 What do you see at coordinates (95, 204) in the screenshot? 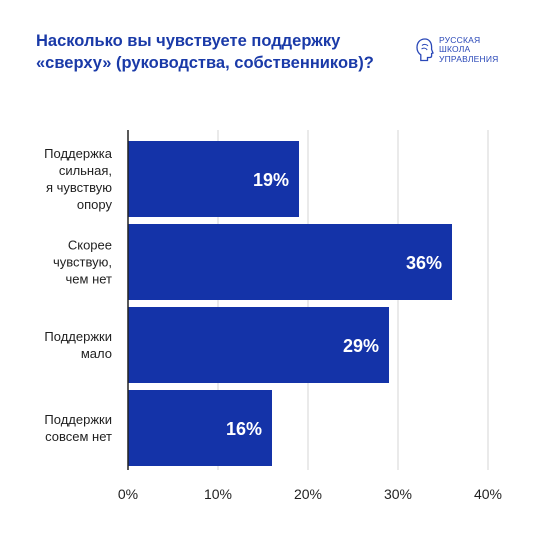
I see `category-label: опору` at bounding box center [95, 204].